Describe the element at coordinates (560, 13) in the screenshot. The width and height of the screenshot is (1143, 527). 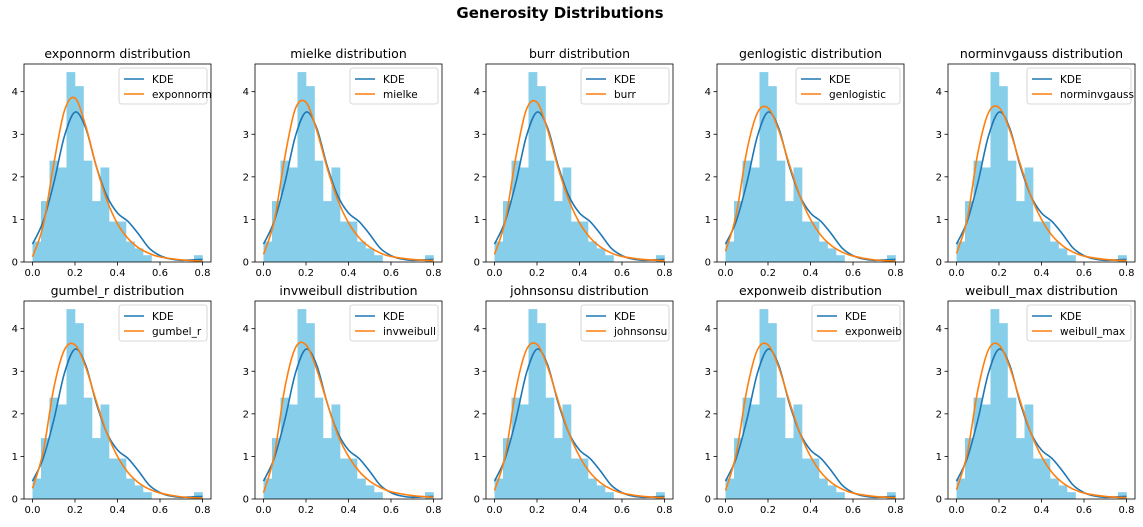
I see `figure-title: Generosity Distributions` at that location.